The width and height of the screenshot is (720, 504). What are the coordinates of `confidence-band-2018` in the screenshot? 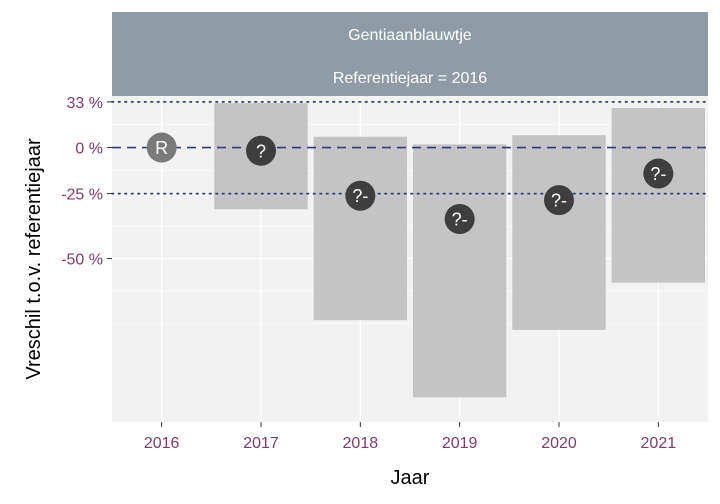 It's located at (360, 228).